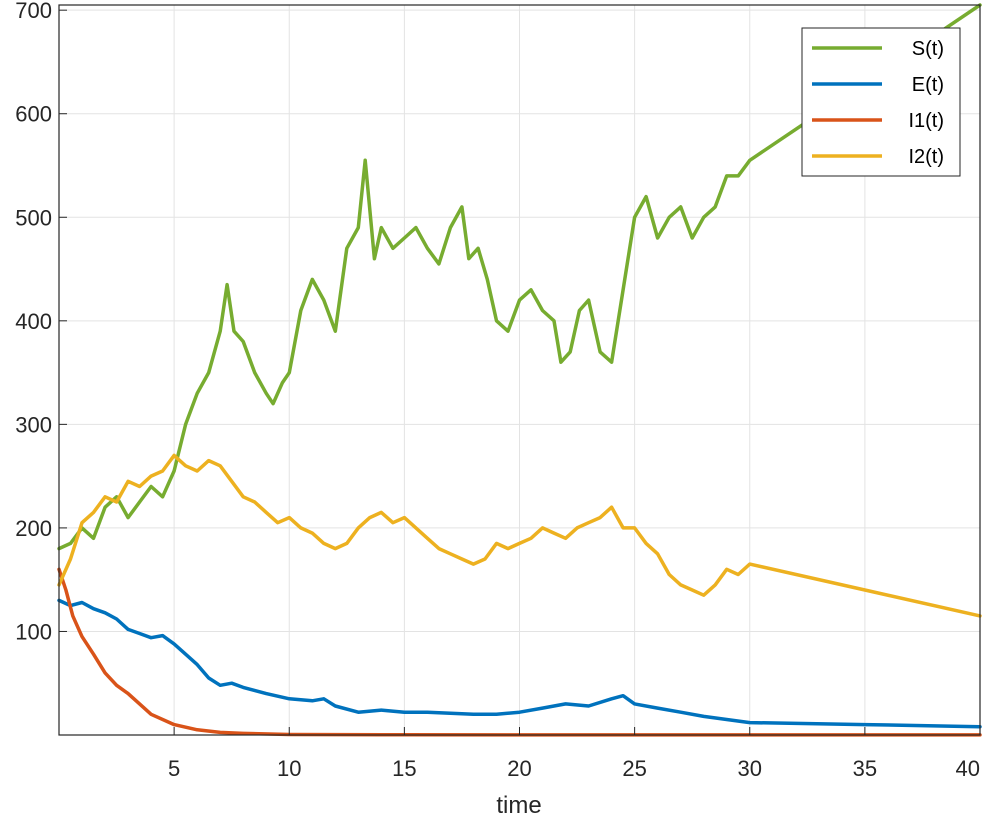 The width and height of the screenshot is (1000, 824). I want to click on legend-label: S(t), so click(928, 49).